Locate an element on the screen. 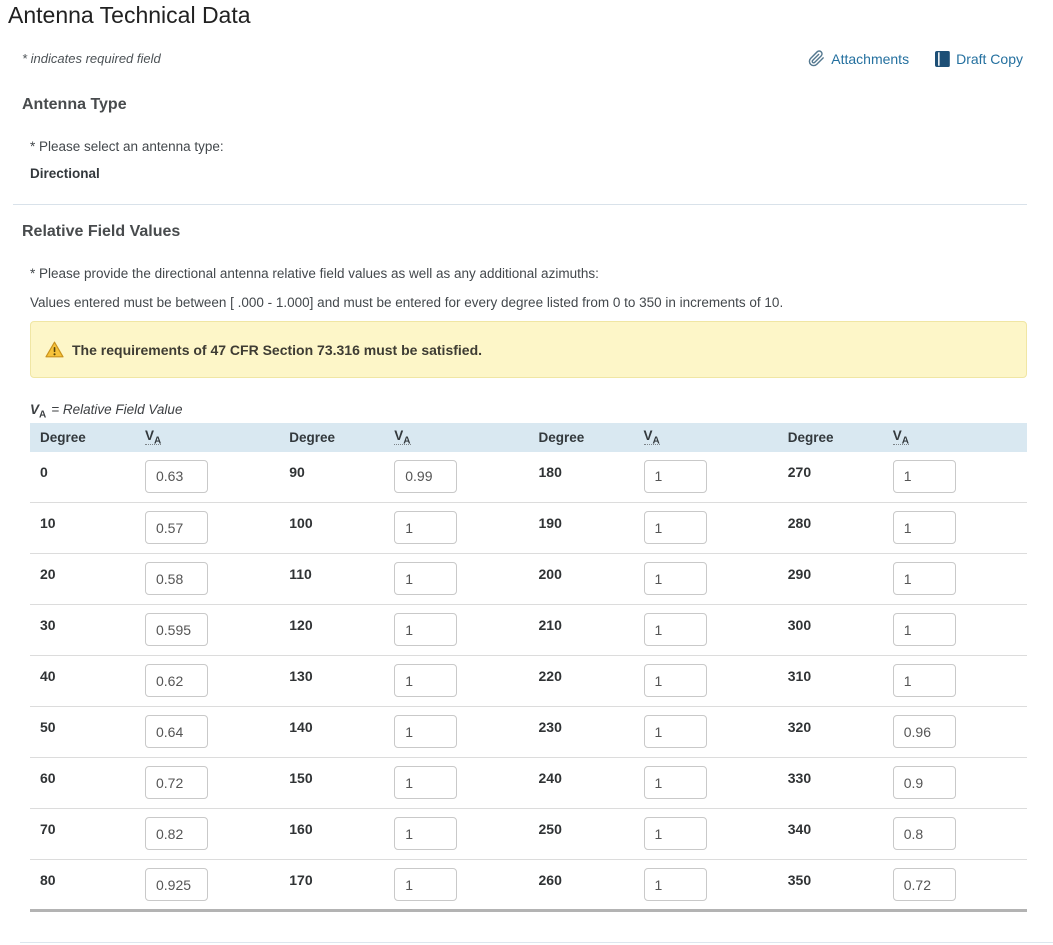 The image size is (1053, 945). degree-label: 150 is located at coordinates (332, 783).